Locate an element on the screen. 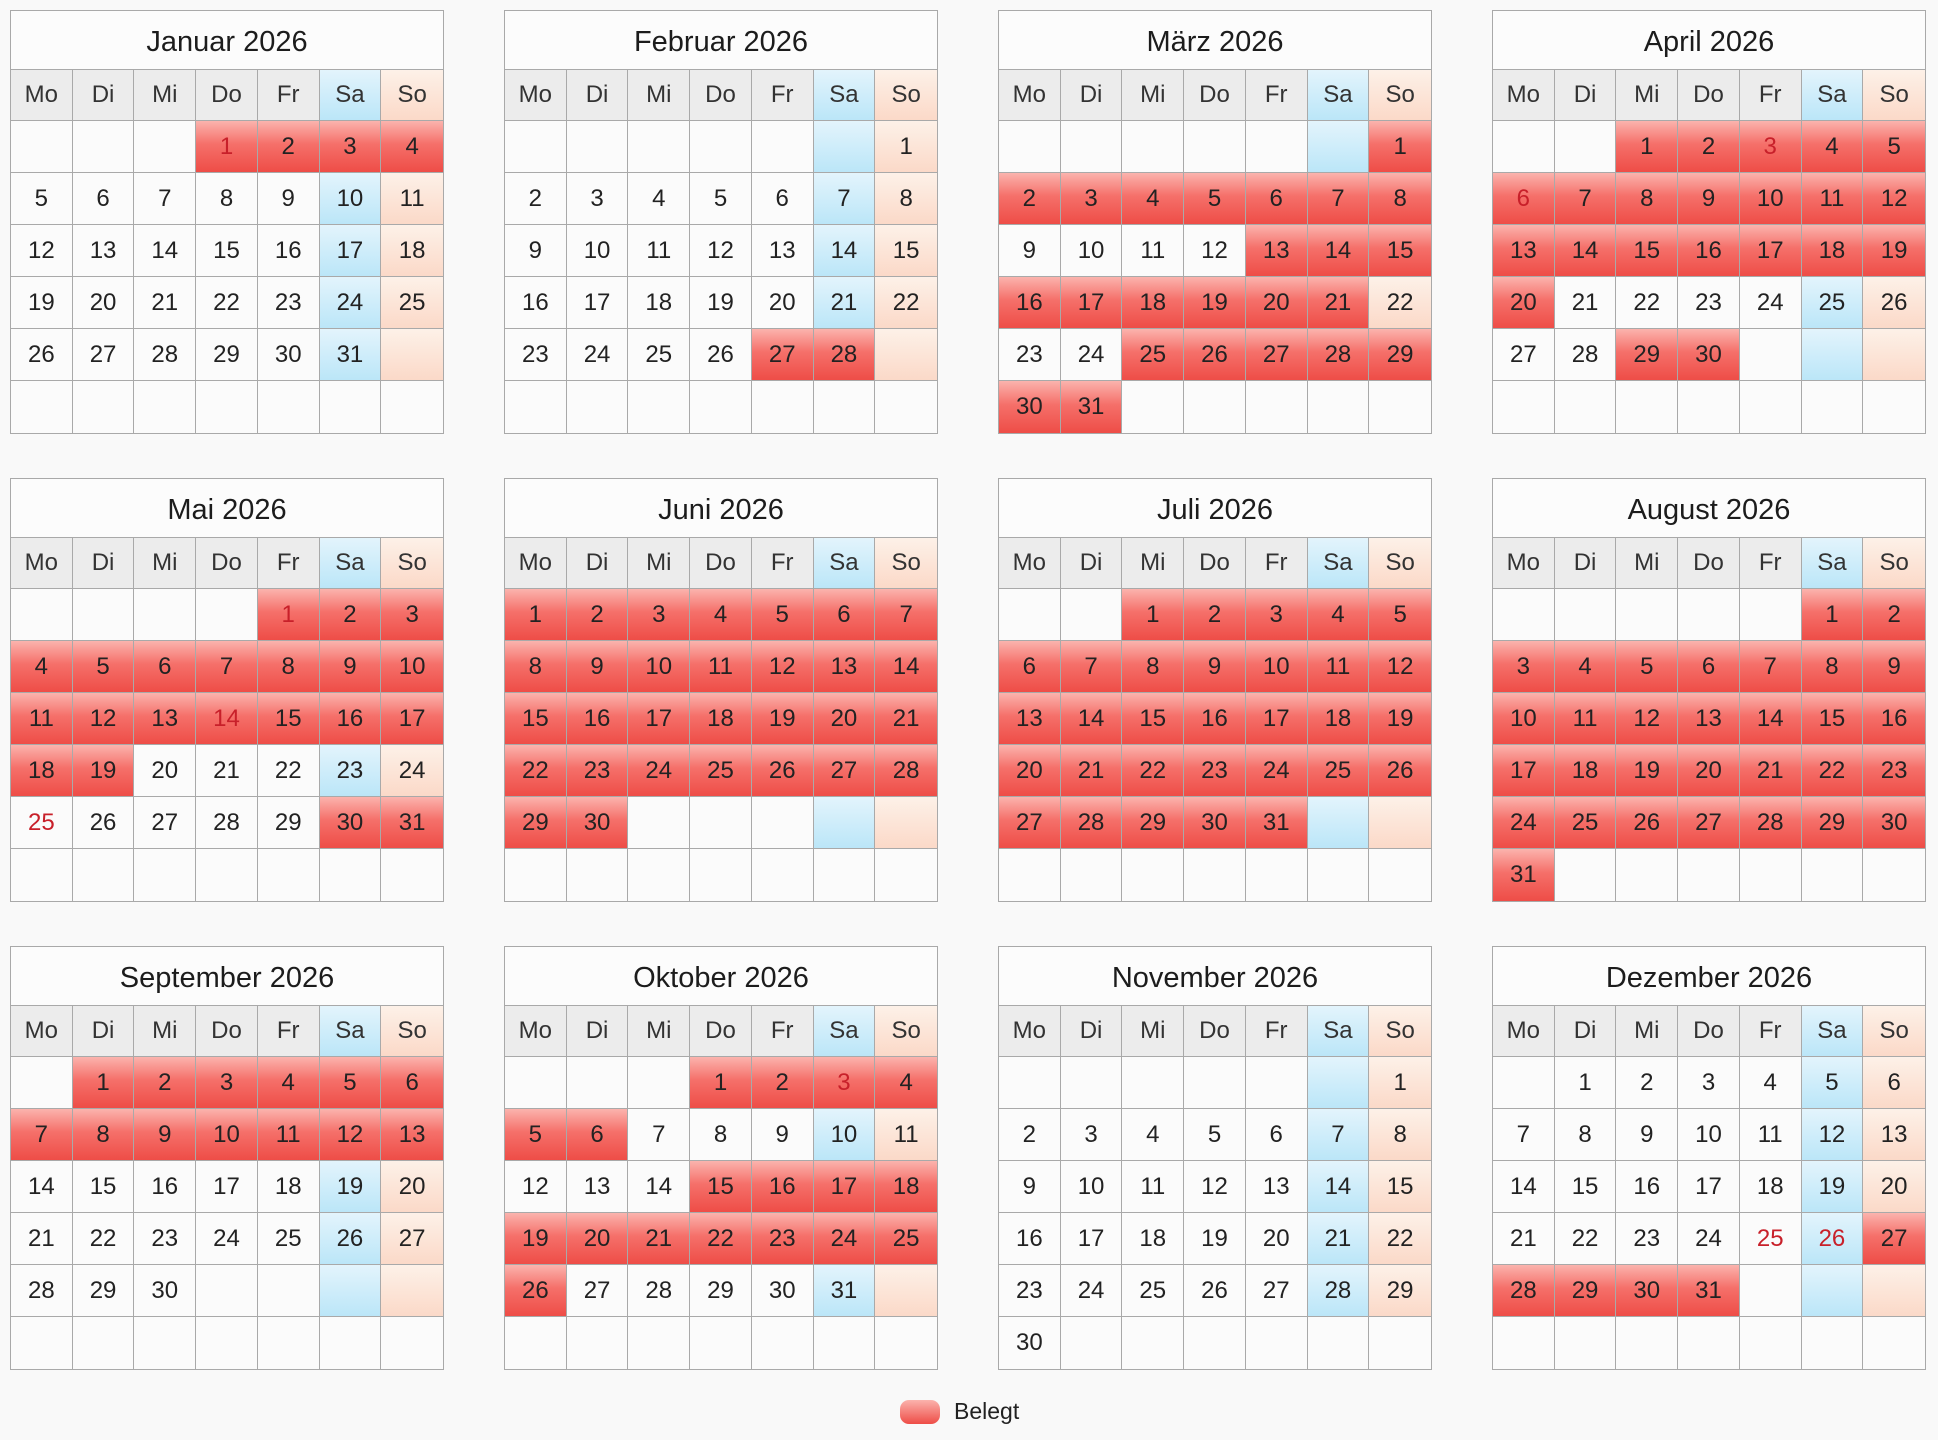  day-cell: 15 is located at coordinates (288, 719).